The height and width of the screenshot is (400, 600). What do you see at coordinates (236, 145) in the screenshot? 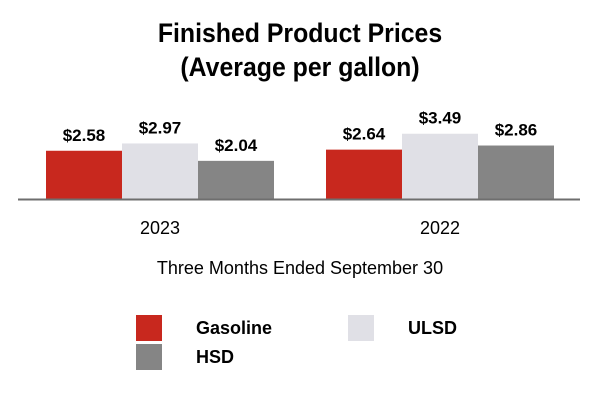
I see `data-label-hsd-2023: $2.04` at bounding box center [236, 145].